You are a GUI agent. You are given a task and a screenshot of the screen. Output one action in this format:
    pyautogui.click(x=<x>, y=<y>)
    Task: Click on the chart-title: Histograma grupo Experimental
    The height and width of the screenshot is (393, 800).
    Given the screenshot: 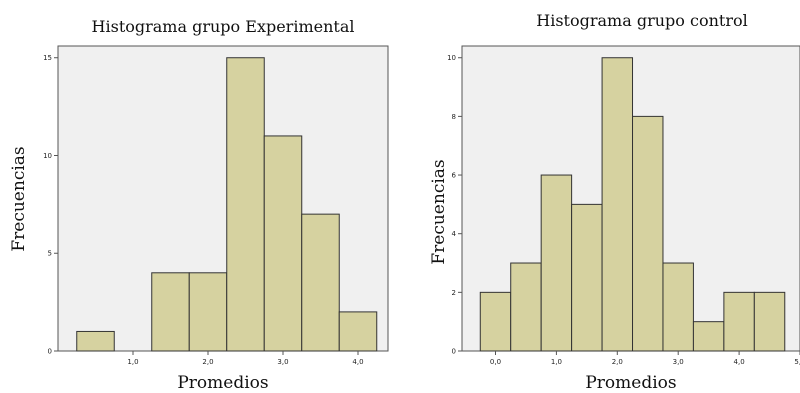 What is the action you would take?
    pyautogui.click(x=223, y=26)
    